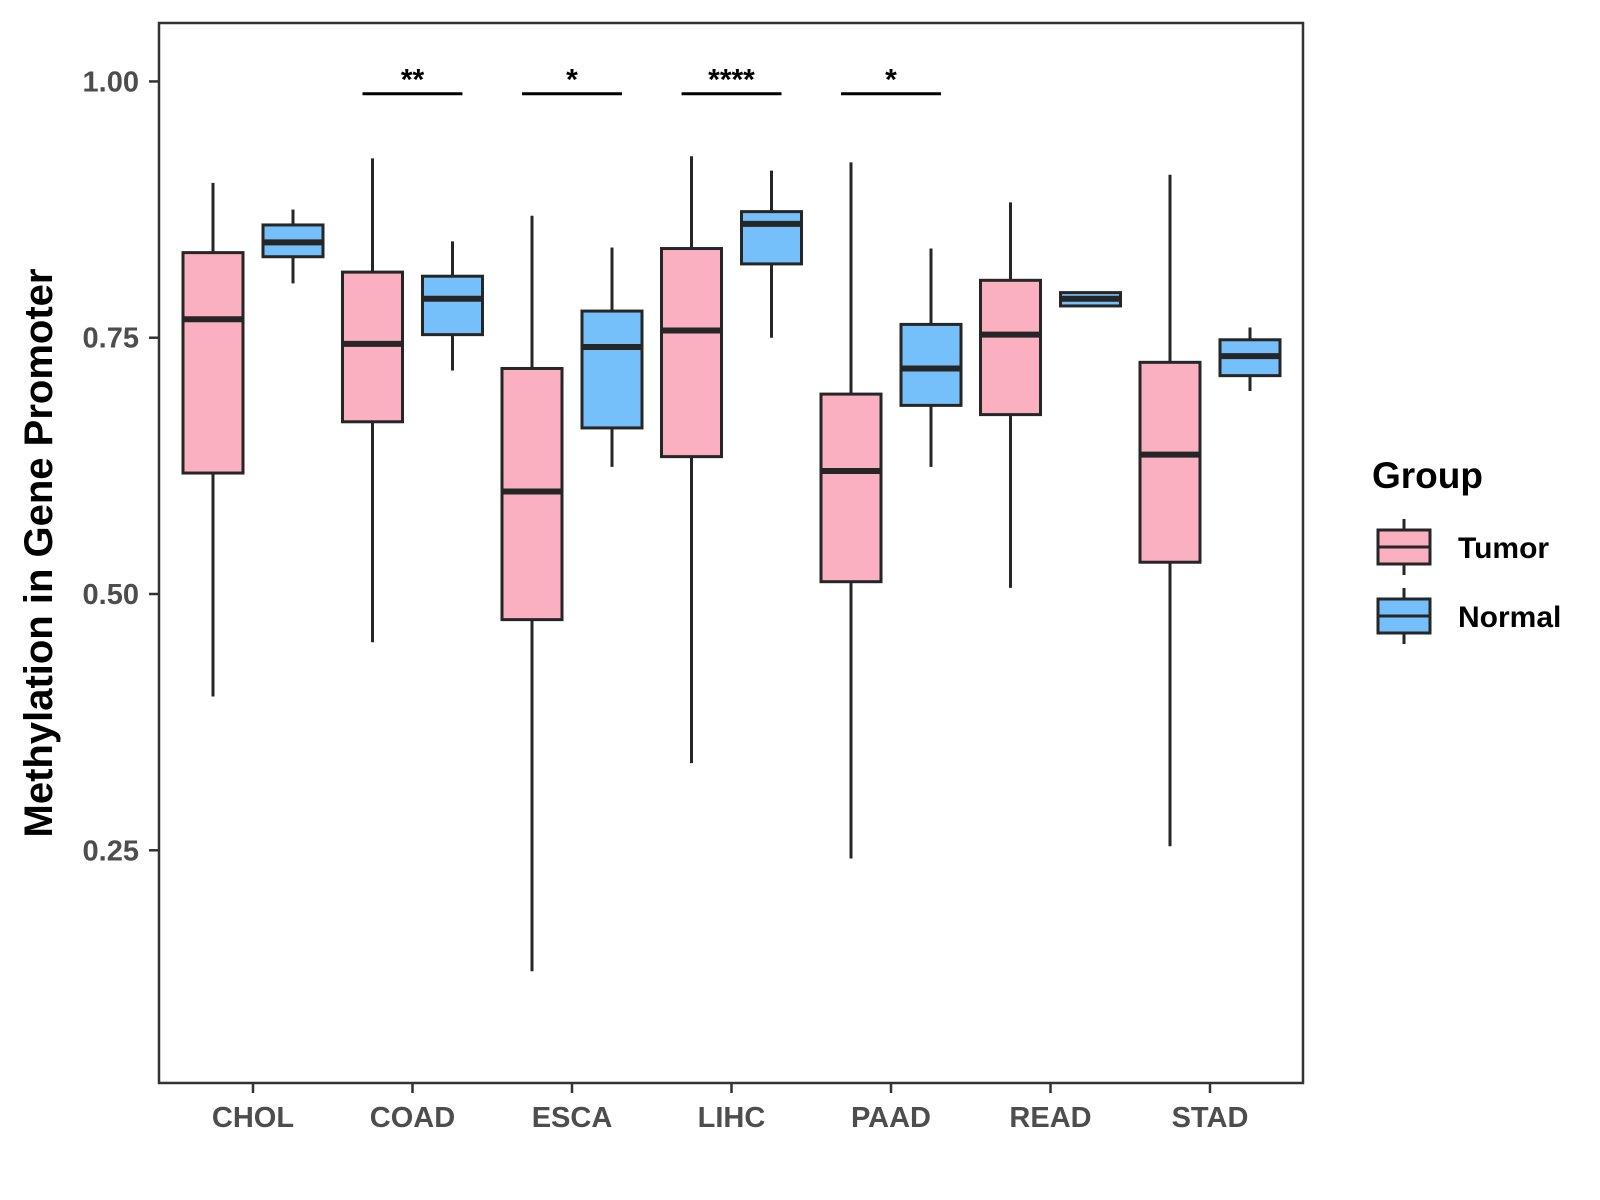 This screenshot has height=1200, width=1600. I want to click on y-tick-label: 0.25, so click(111, 851).